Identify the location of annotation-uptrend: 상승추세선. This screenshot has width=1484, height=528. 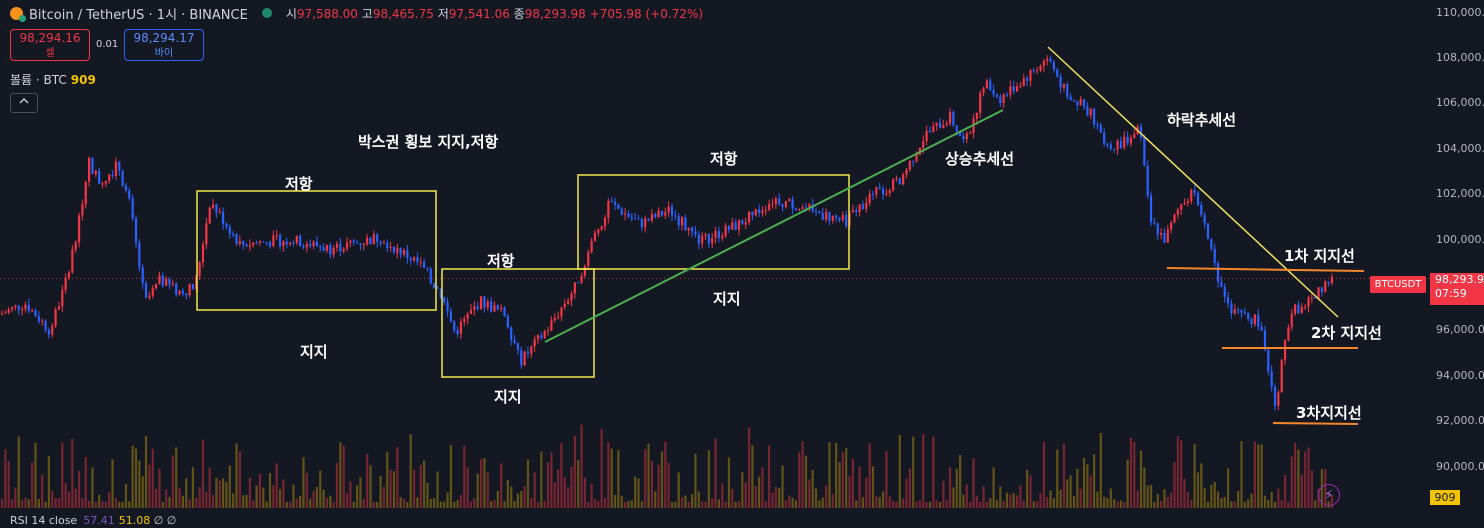
(980, 159).